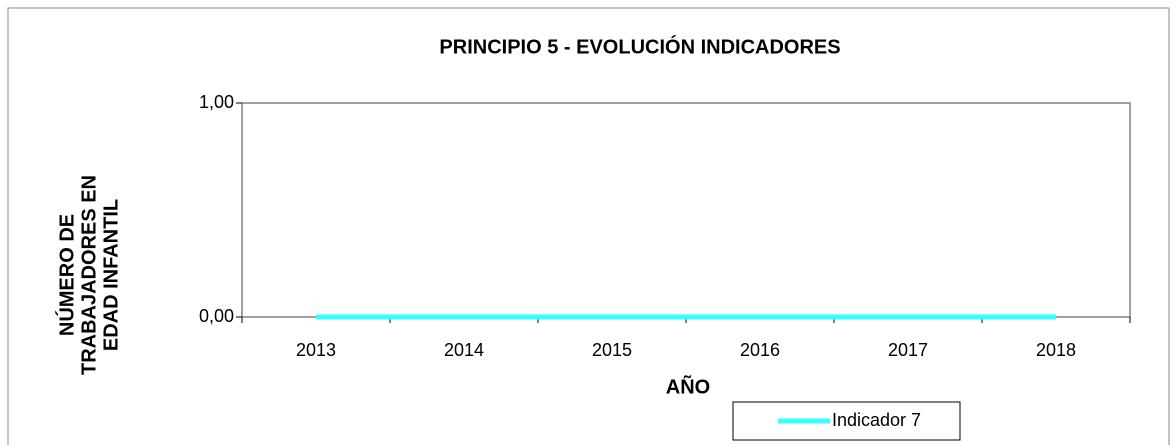 This screenshot has width=1176, height=445. I want to click on x-tick-label: 2017, so click(908, 350).